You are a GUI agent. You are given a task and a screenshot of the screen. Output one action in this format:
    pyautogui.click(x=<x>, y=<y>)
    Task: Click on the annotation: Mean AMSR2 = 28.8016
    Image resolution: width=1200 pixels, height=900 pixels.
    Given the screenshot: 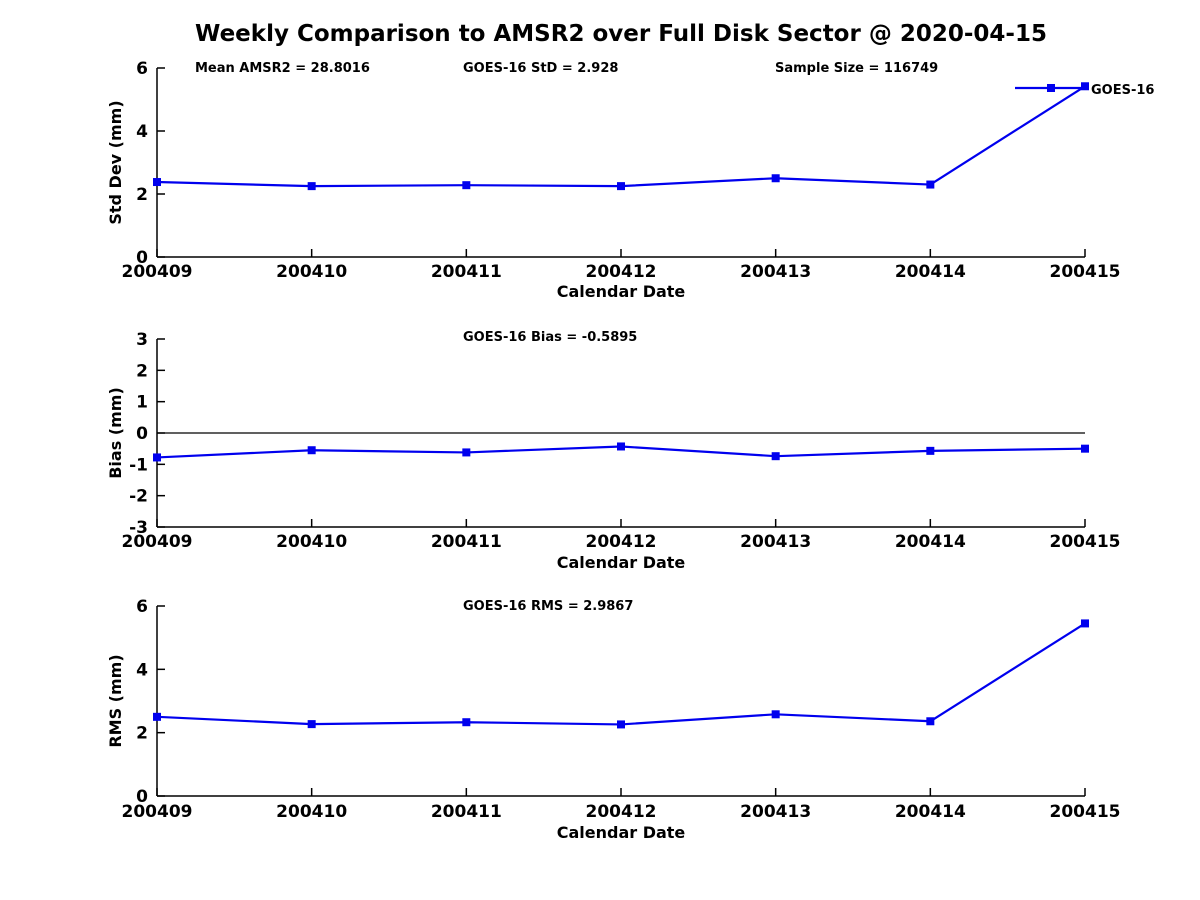 What is the action you would take?
    pyautogui.click(x=282, y=68)
    